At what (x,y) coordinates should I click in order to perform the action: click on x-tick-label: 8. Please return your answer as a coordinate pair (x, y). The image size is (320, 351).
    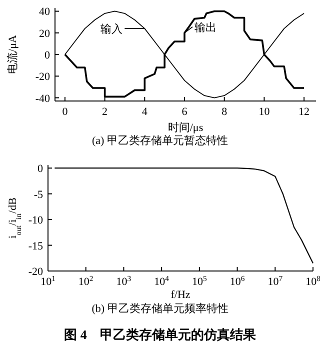
    Looking at the image, I should click on (225, 112).